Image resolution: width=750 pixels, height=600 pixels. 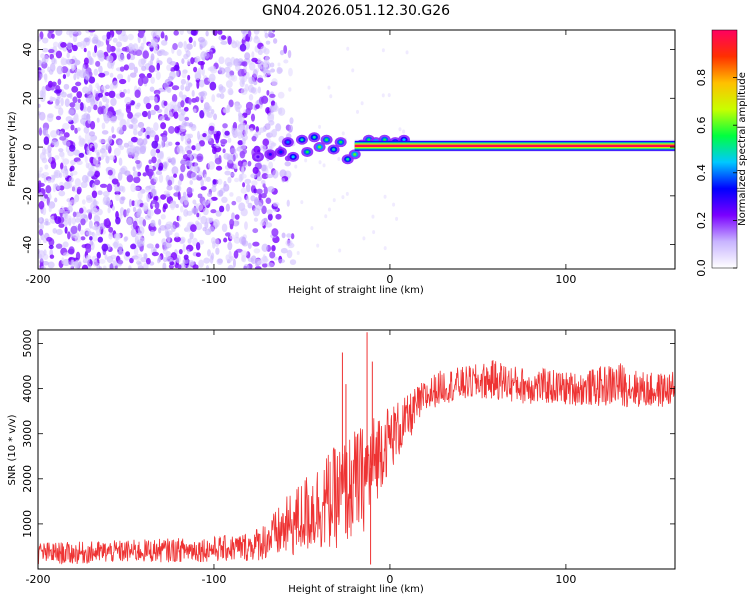 What do you see at coordinates (38, 279) in the screenshot?
I see `spectrogram-x-tick-label: -200` at bounding box center [38, 279].